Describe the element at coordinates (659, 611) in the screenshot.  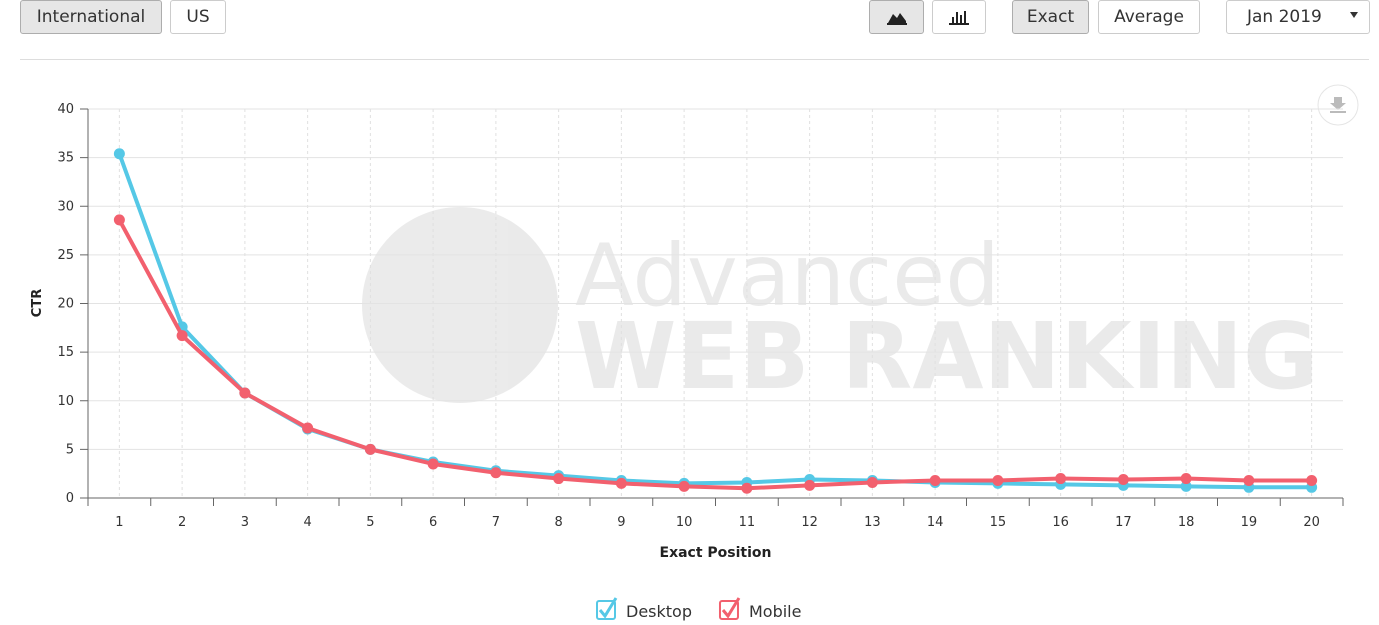
I see `legend-label: Desktop` at that location.